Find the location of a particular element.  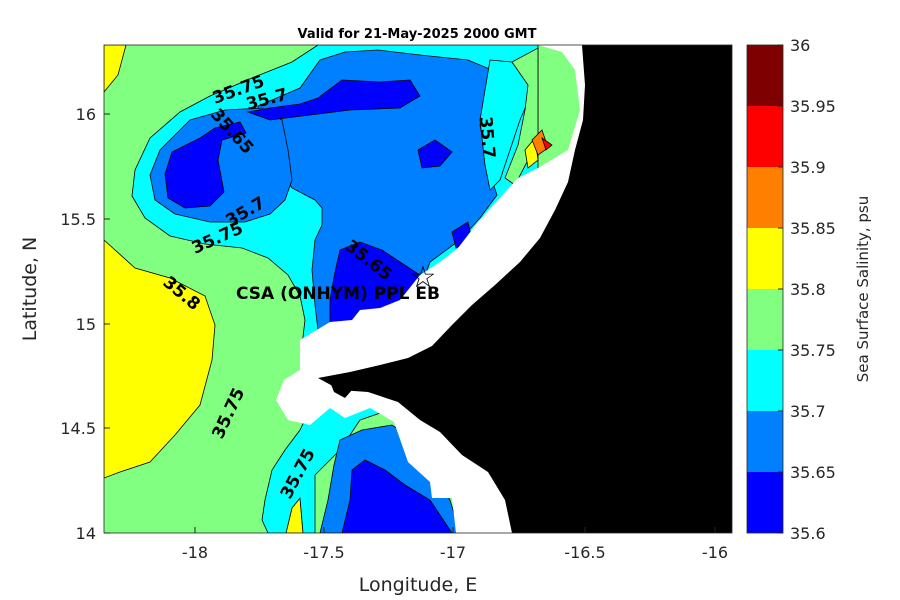

colorbar-tick-label: 35.6 is located at coordinates (808, 533).